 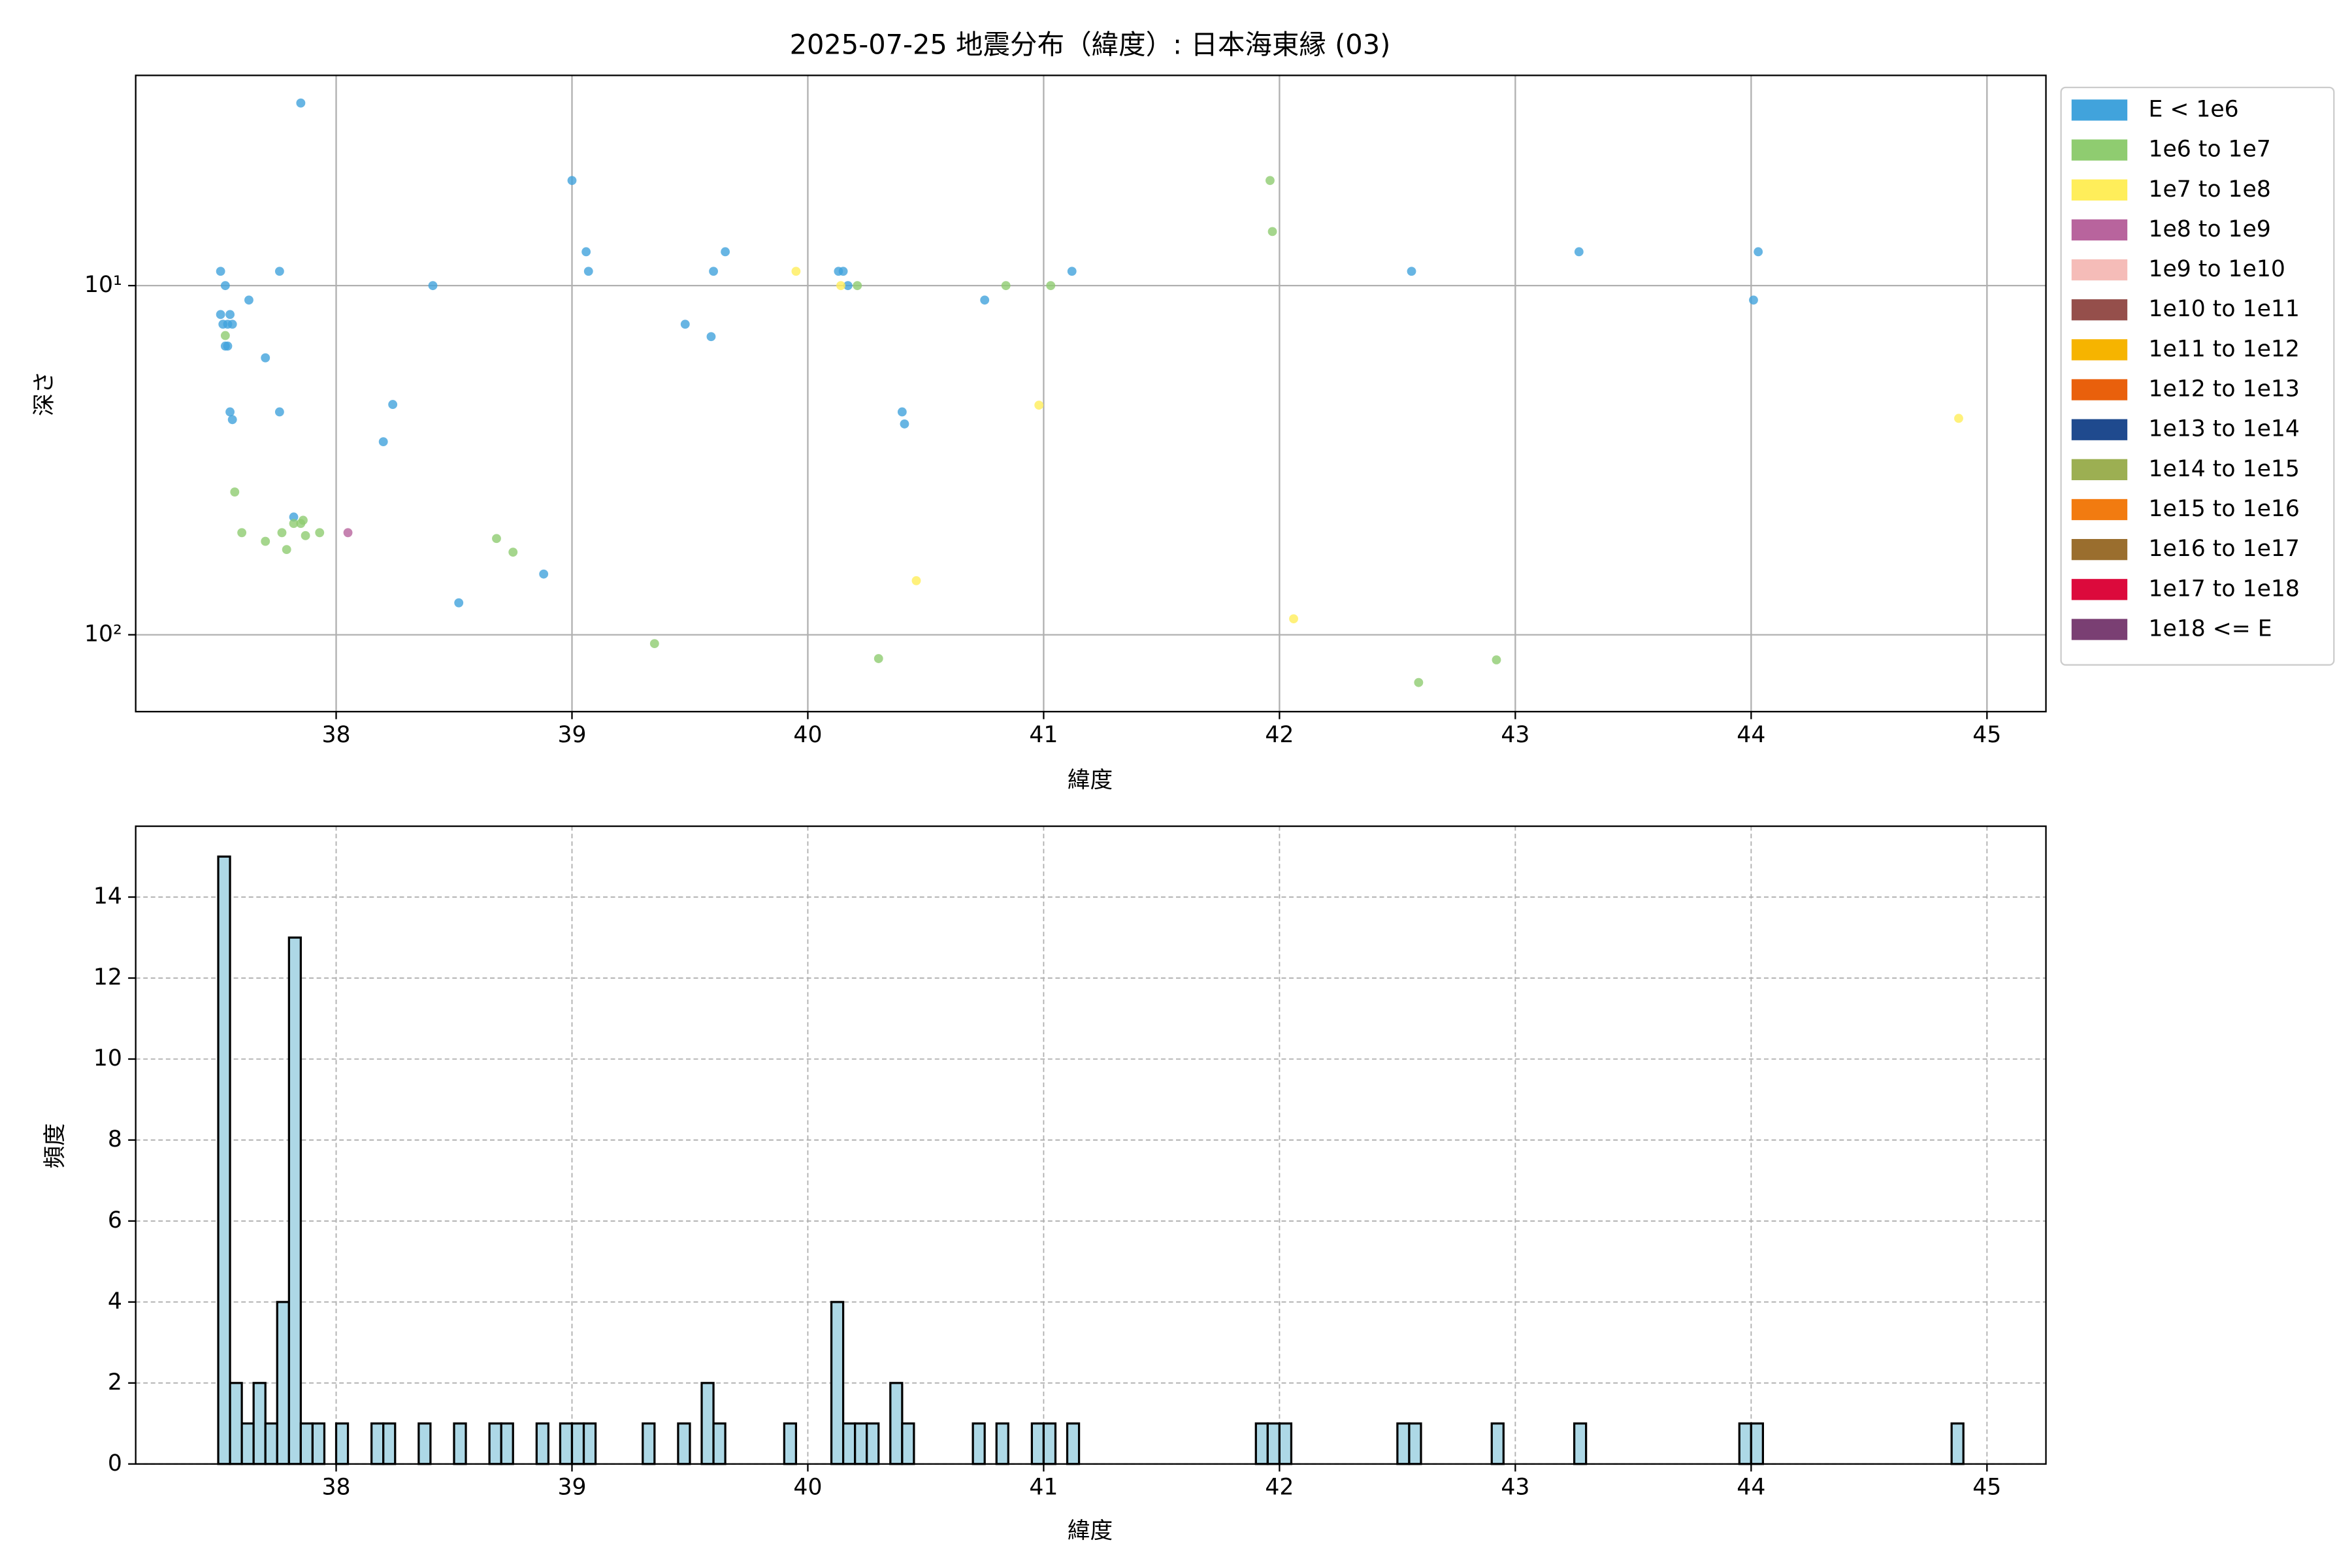 I want to click on y-tick-label: 0, so click(x=115, y=1463).